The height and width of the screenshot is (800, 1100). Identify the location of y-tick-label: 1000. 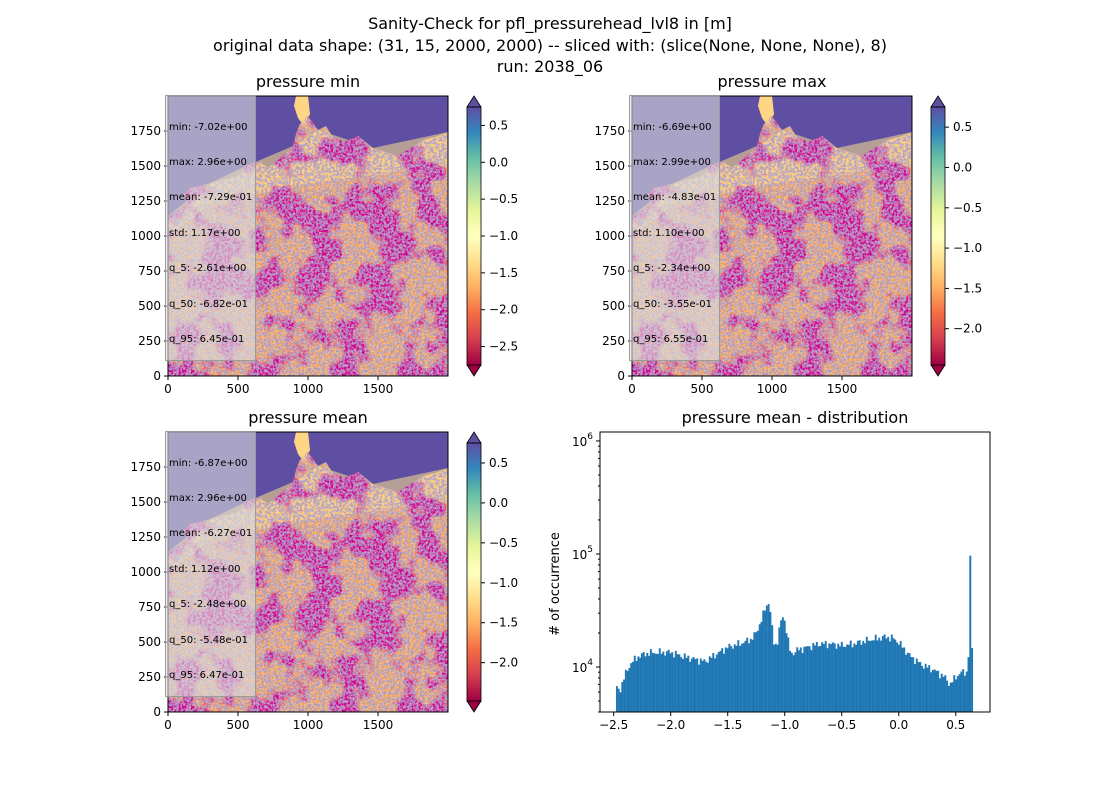
(609, 236).